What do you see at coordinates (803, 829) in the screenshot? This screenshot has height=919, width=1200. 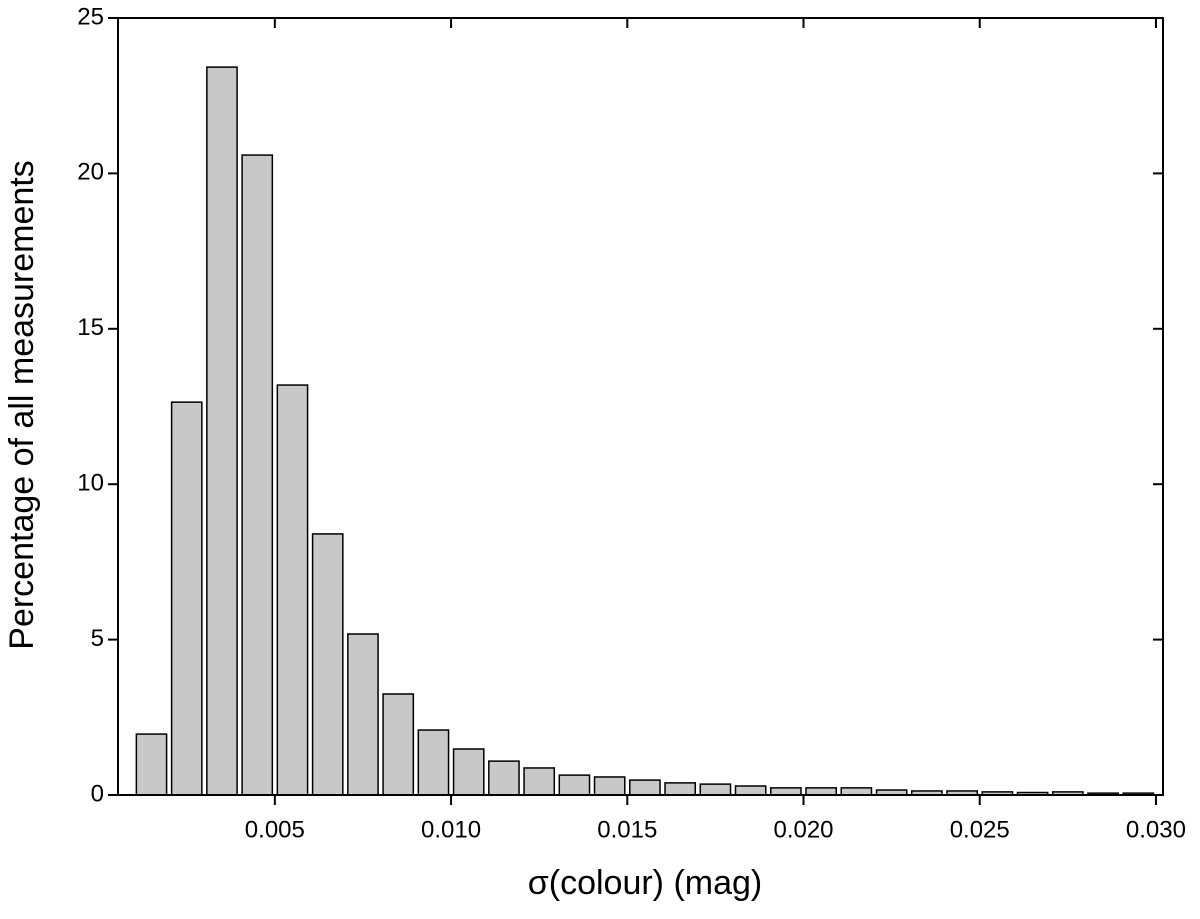 I see `x-tick-label: 0.020` at bounding box center [803, 829].